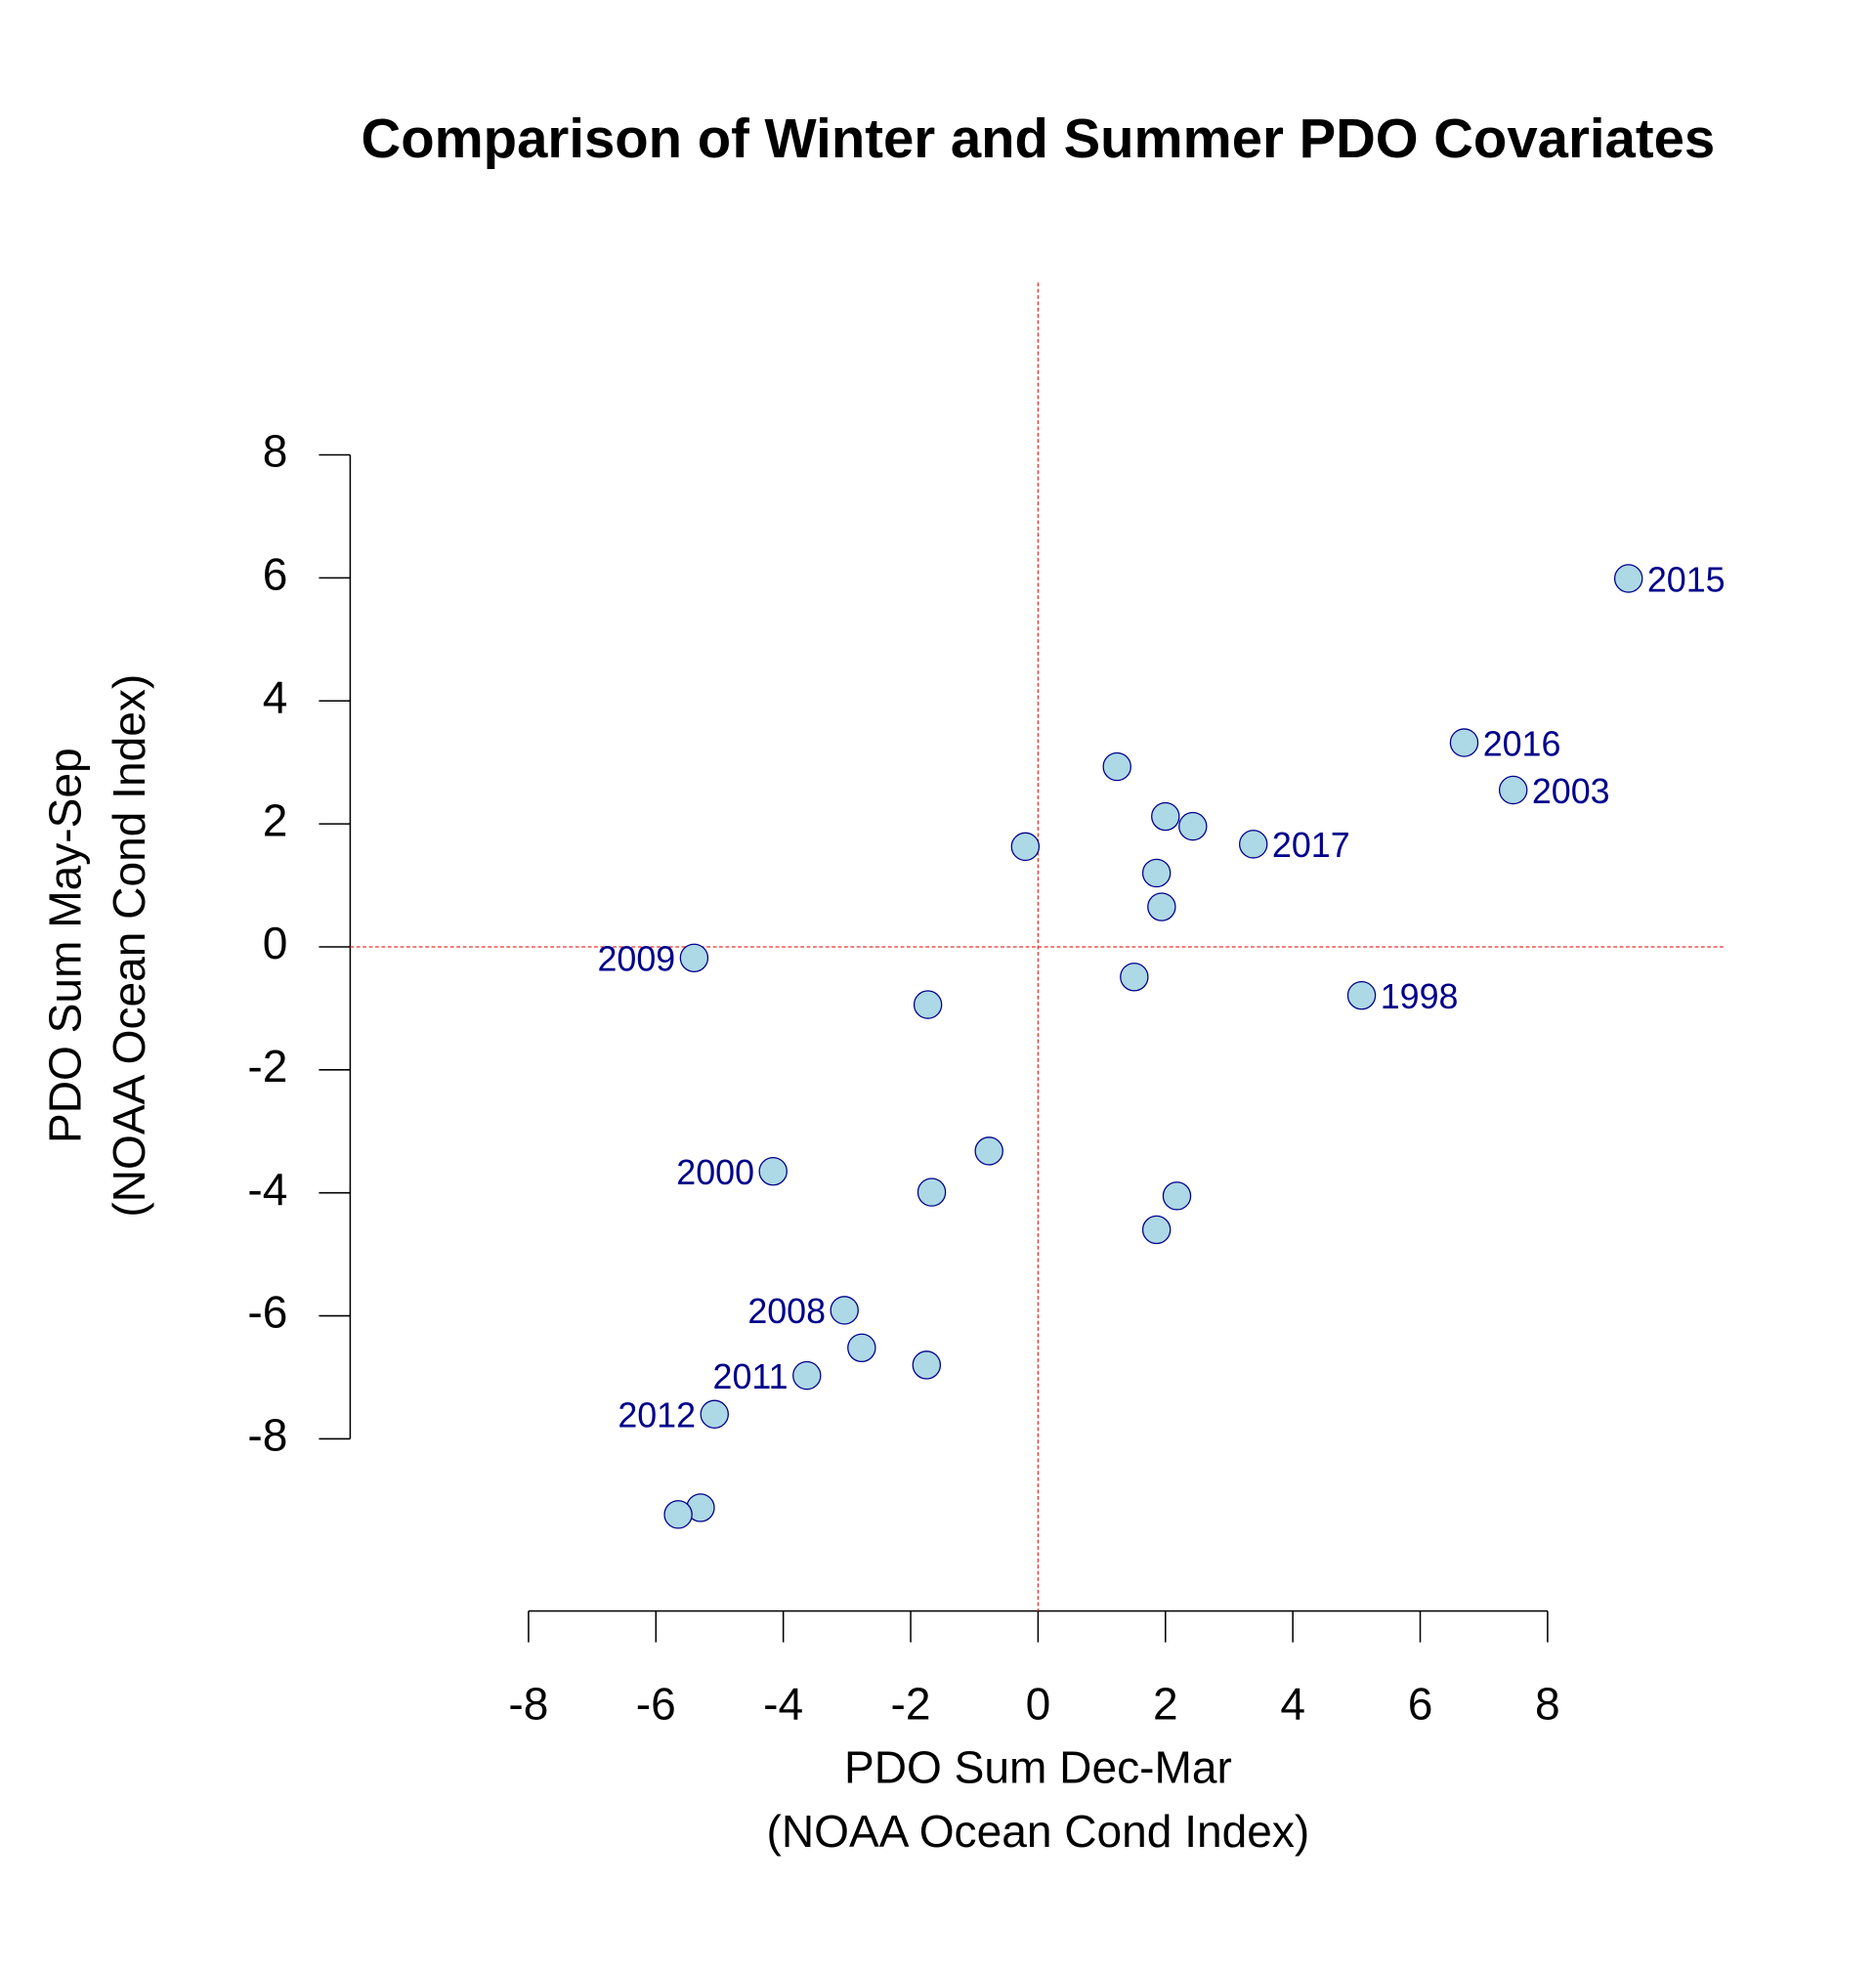  Describe the element at coordinates (267, 1189) in the screenshot. I see `y-tick-label: -4` at that location.